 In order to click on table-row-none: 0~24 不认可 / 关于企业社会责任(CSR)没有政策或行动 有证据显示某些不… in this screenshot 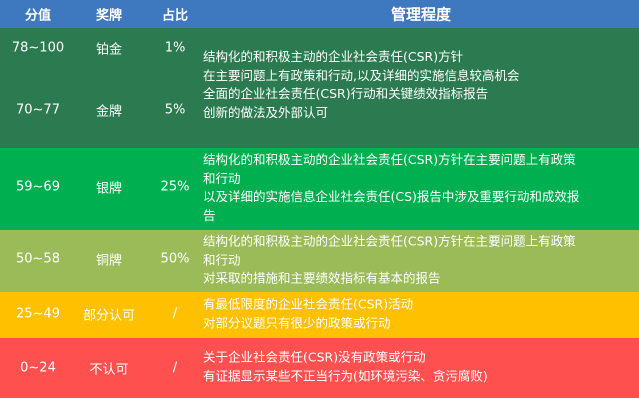, I will do `click(319, 368)`.